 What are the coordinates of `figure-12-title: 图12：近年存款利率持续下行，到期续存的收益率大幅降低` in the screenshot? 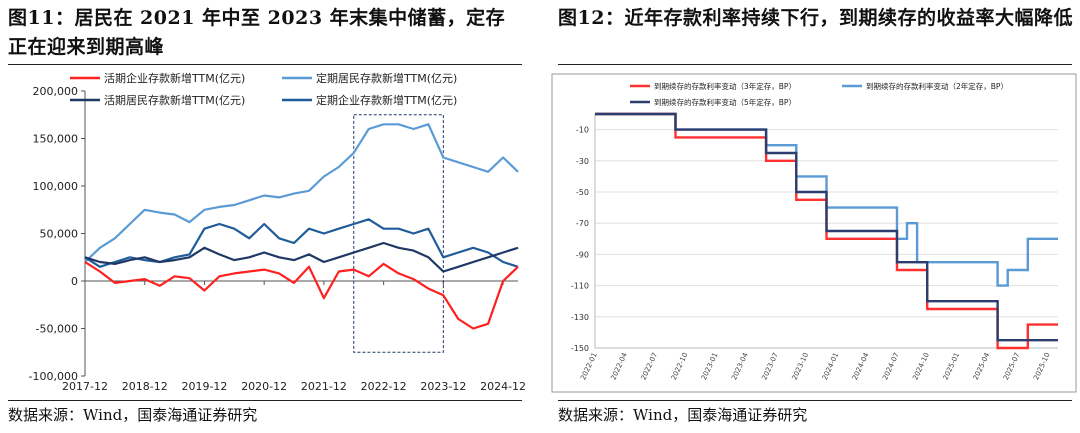 It's located at (815, 18).